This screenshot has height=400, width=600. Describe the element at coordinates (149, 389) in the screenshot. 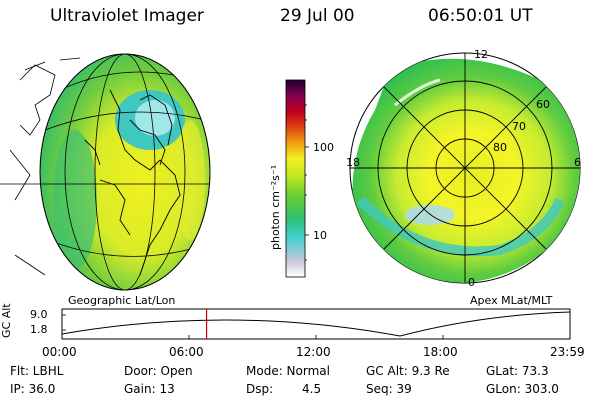

I see `gain-value: Gain: 13` at that location.